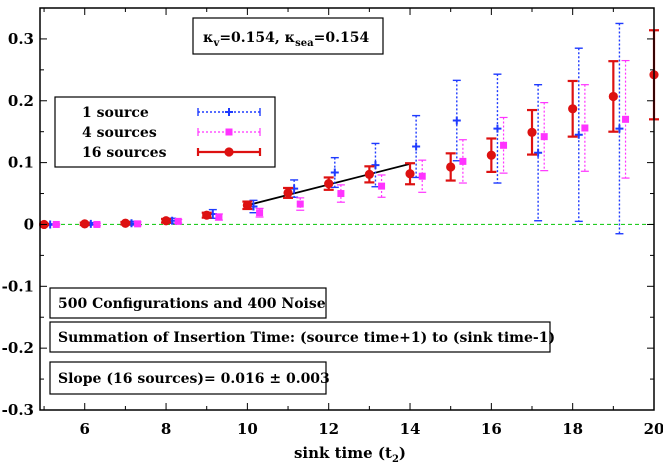 The image size is (663, 465). Describe the element at coordinates (333, 453) in the screenshot. I see `x-axis-title-main: sink time` at that location.